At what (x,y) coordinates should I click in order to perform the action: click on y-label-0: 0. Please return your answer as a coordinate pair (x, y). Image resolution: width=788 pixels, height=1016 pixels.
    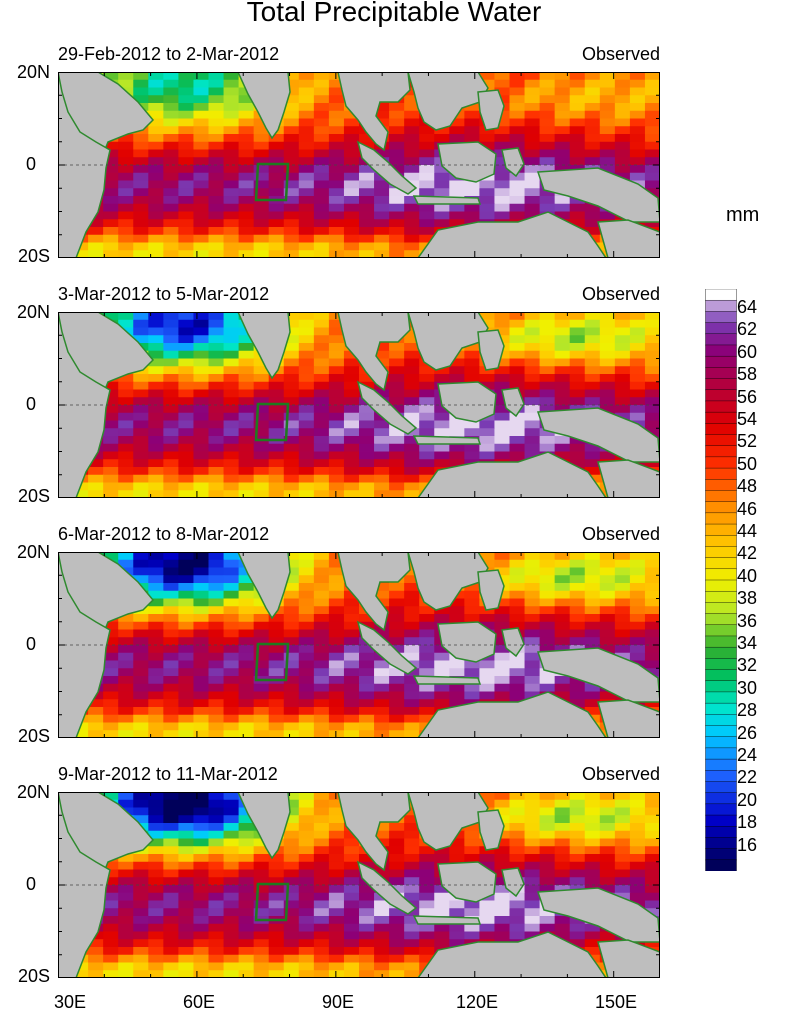
    Looking at the image, I should click on (30, 404).